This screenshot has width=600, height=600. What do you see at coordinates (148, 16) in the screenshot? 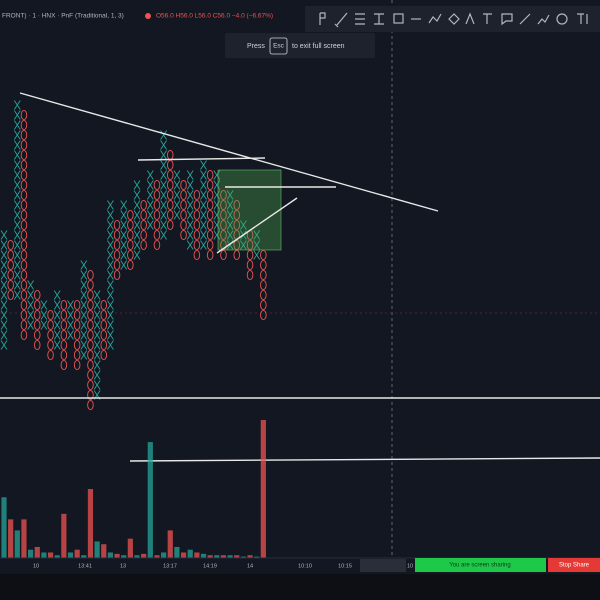
I see `status-dot` at bounding box center [148, 16].